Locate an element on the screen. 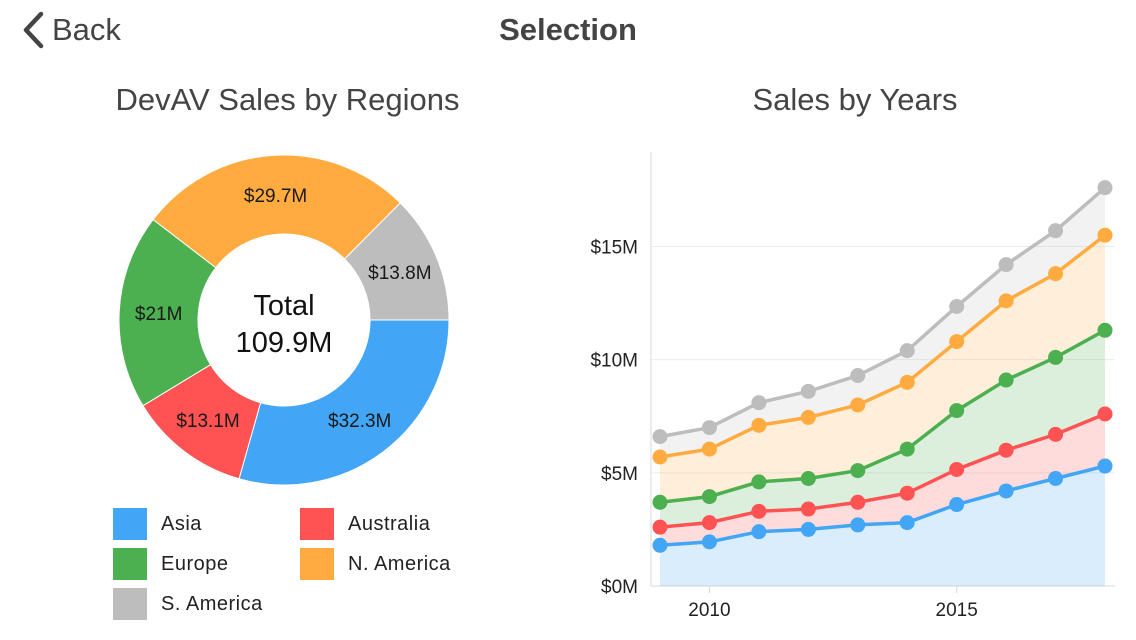 This screenshot has width=1136, height=640. navigation-bar: Back Selection is located at coordinates (568, 31).